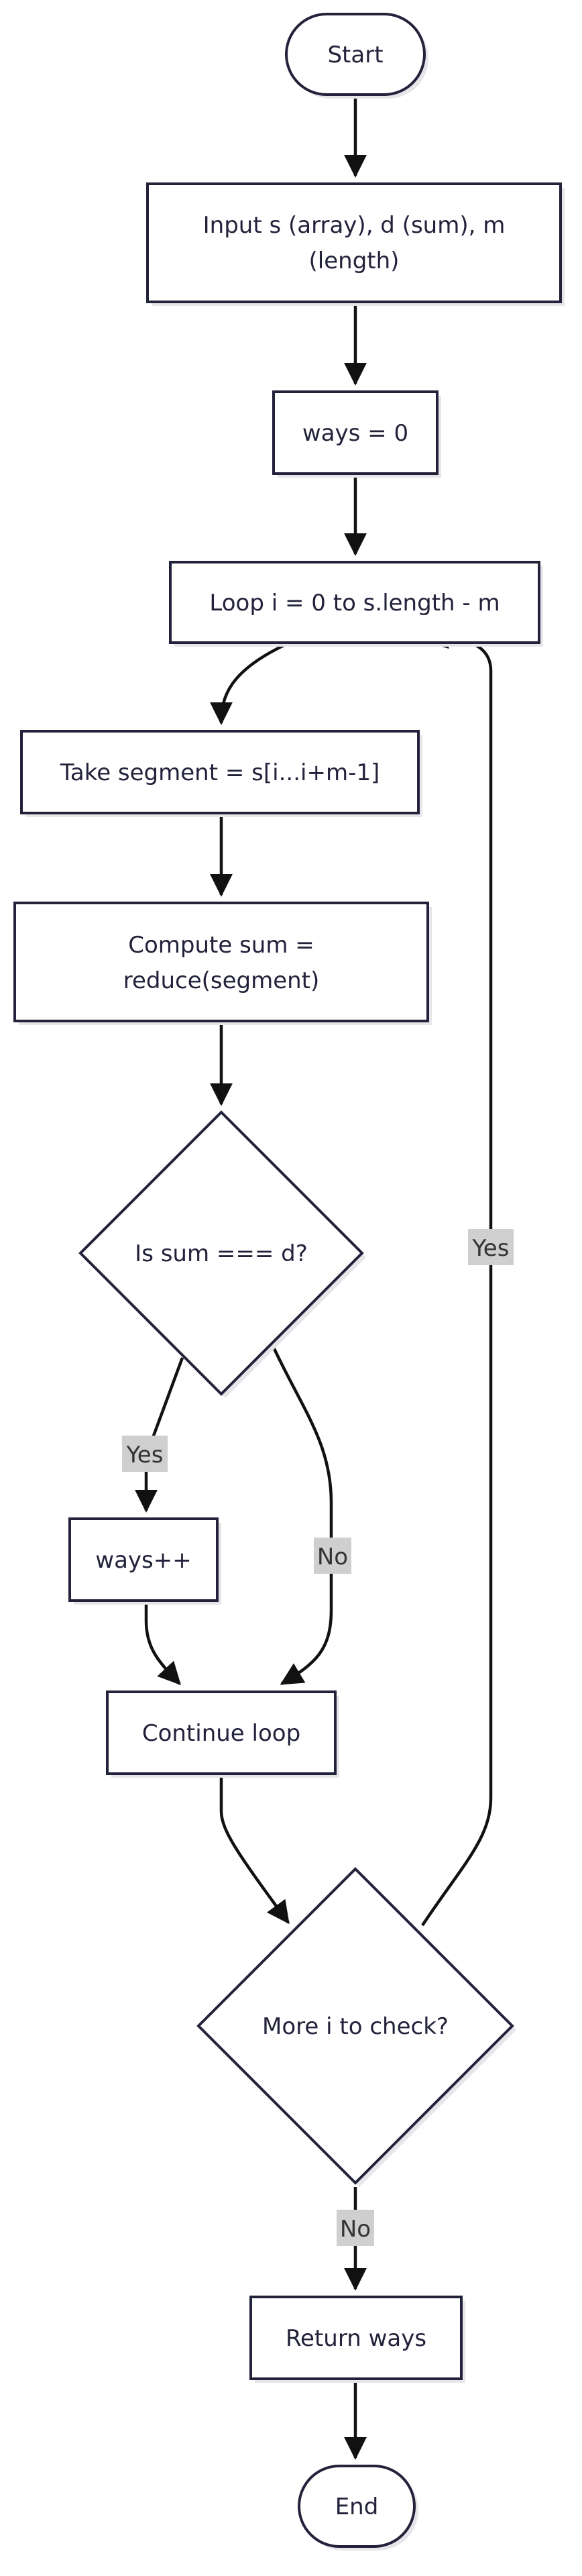 This screenshot has height=2576, width=582. I want to click on edge-loop-take-segment, so click(250, 683).